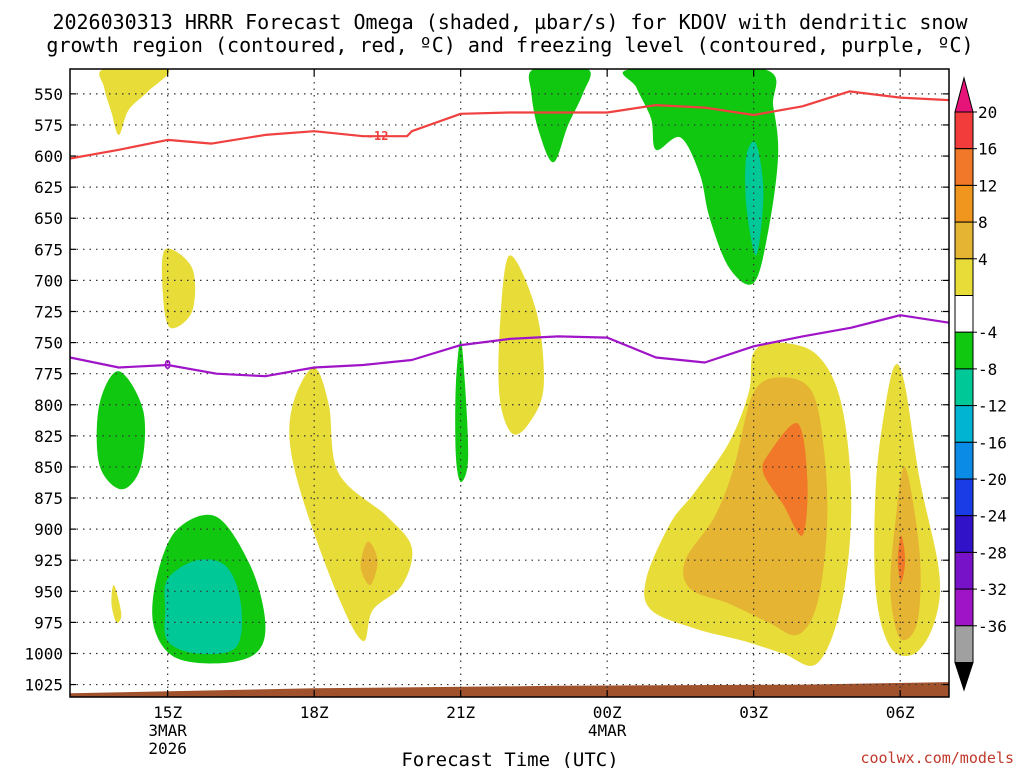  Describe the element at coordinates (48, 436) in the screenshot. I see `y-tick-label-825: 825` at that location.